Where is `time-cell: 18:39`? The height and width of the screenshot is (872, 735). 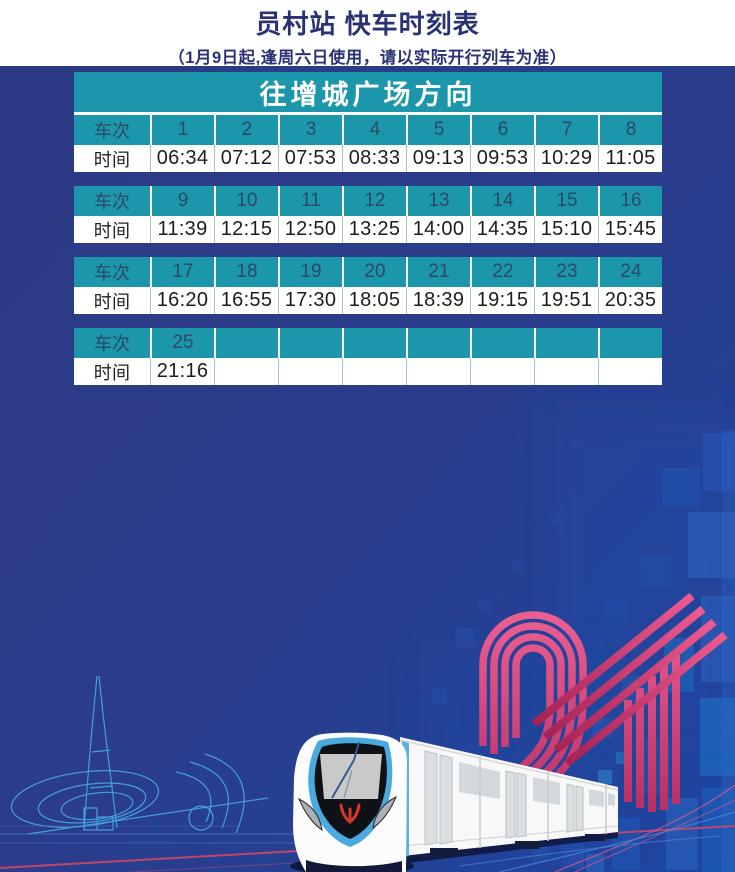
time-cell: 18:39 is located at coordinates (438, 300).